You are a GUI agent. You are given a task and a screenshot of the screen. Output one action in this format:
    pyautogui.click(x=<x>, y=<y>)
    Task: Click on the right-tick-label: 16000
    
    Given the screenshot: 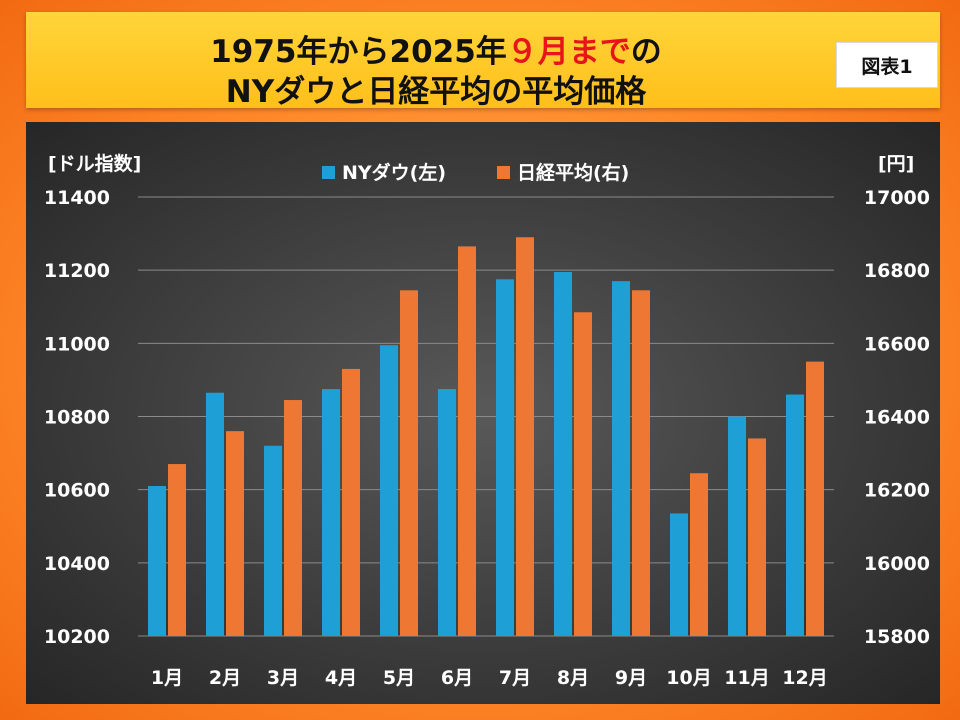 What is the action you would take?
    pyautogui.click(x=897, y=564)
    